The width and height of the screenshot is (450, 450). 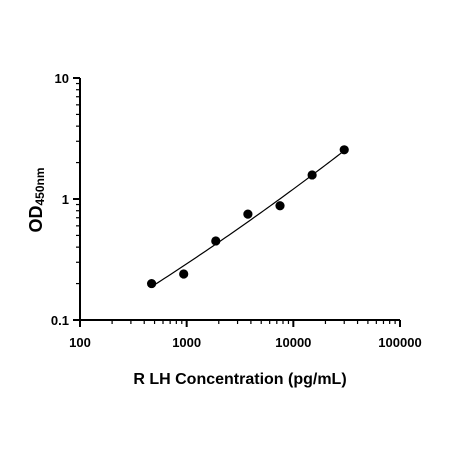 I want to click on x-axis: 100 1000 10000 100000, so click(x=245, y=334).